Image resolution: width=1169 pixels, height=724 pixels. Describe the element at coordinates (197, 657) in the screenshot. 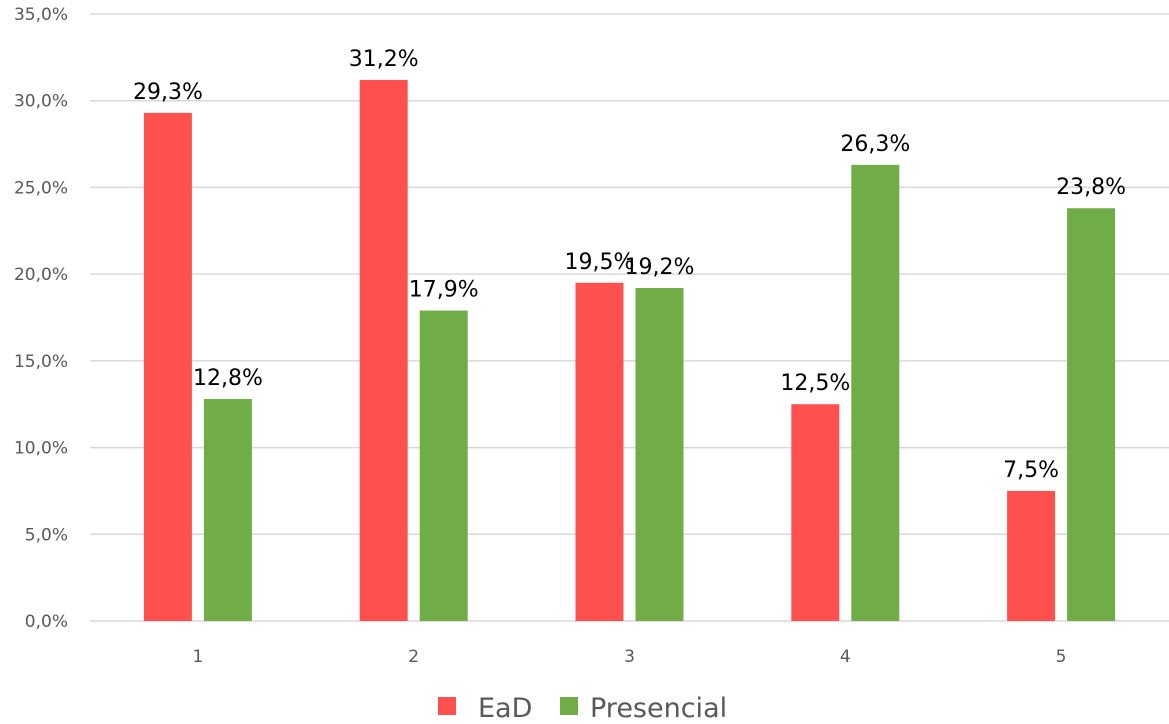

I see `x-category-label: 1` at that location.